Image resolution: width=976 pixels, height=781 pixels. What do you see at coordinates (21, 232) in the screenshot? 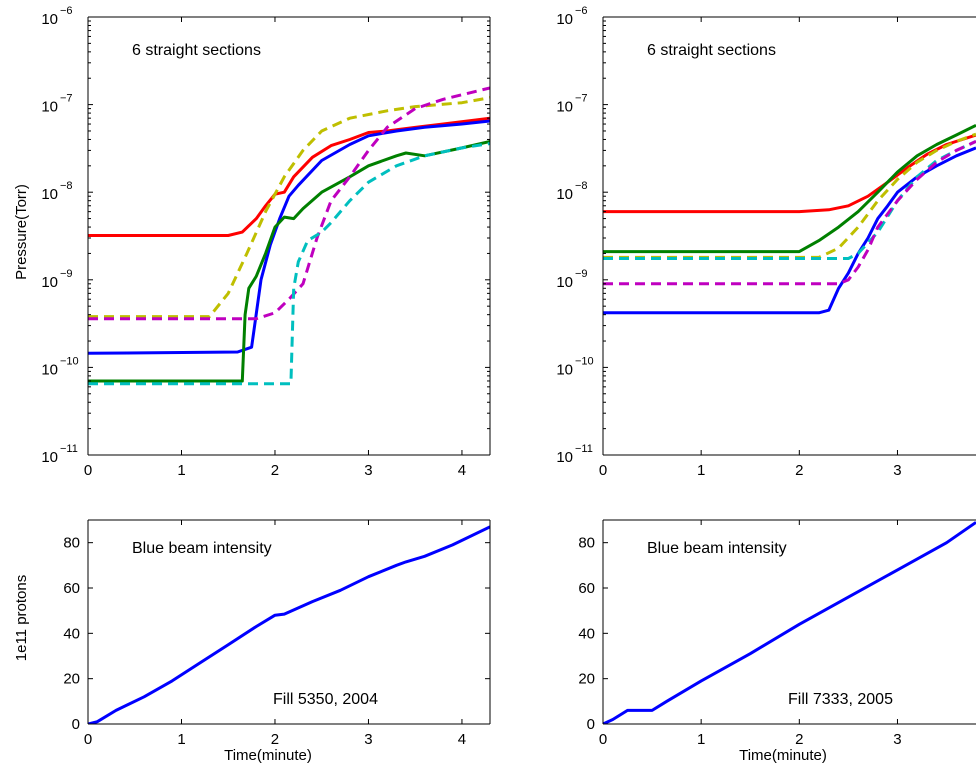
I see `y-axis-label: Pressure(Torr)` at bounding box center [21, 232].